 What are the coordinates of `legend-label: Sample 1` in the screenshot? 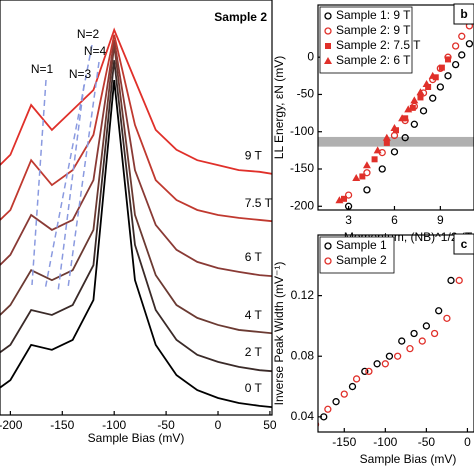 It's located at (361, 245).